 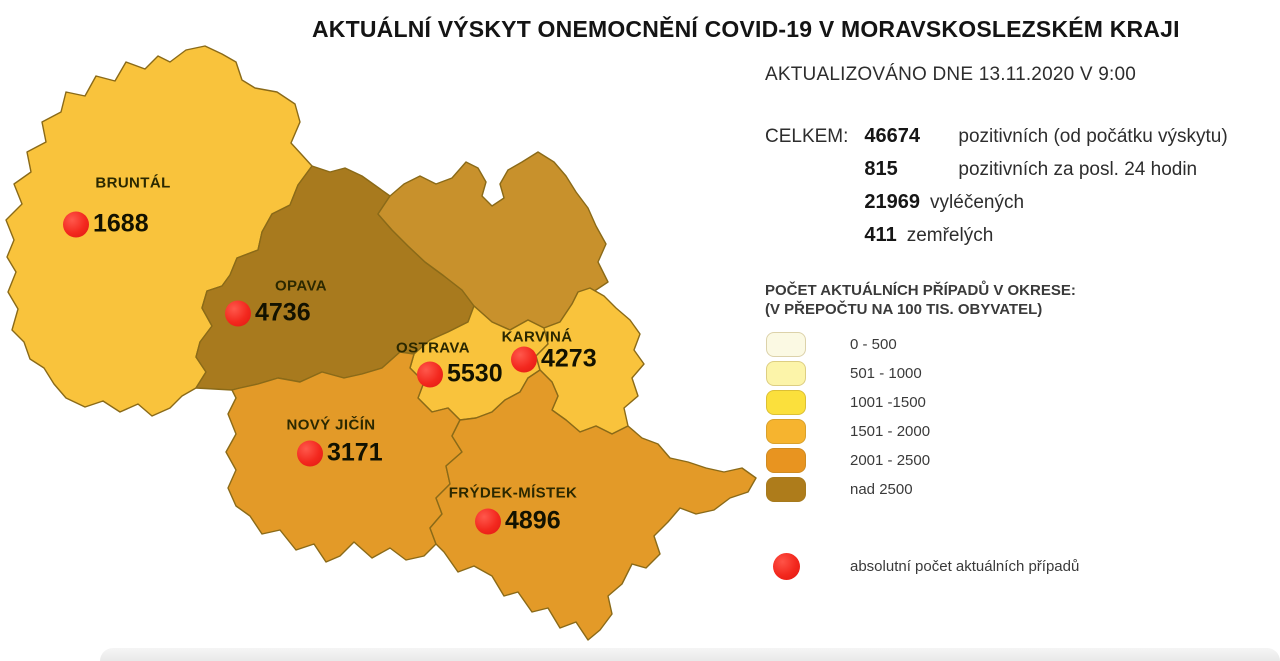 I want to click on district-frydek-mistek-shape, so click(x=593, y=505).